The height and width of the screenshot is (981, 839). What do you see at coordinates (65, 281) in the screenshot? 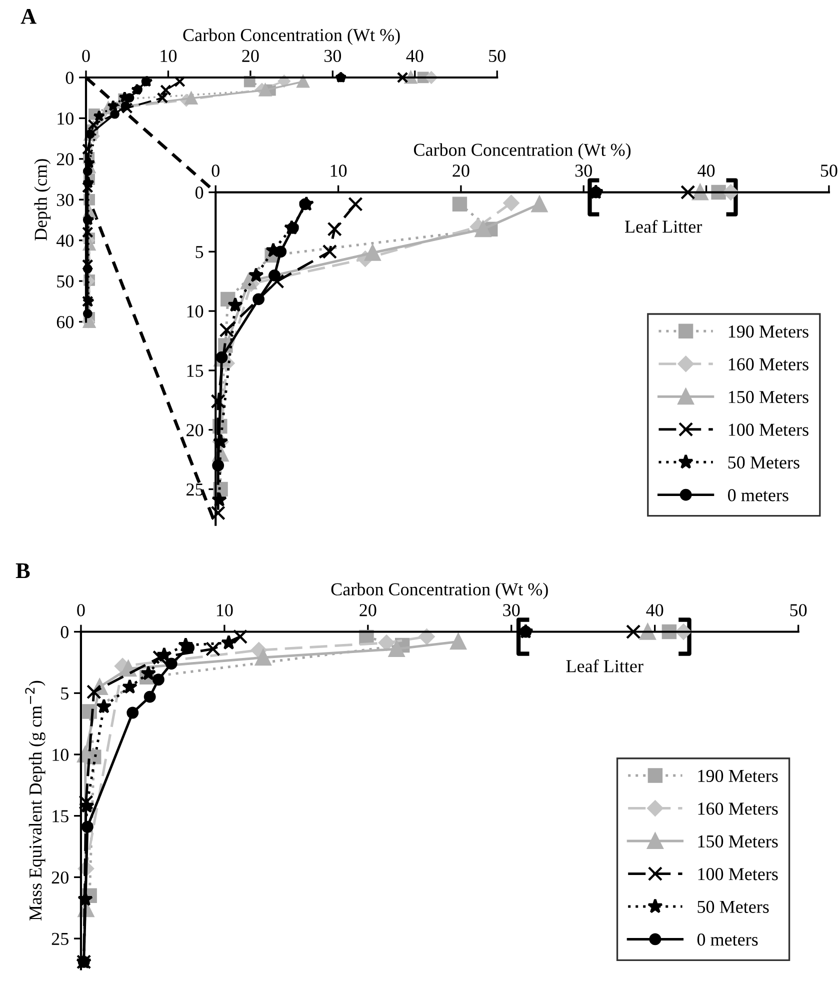
I see `y-tick-label: 50` at bounding box center [65, 281].